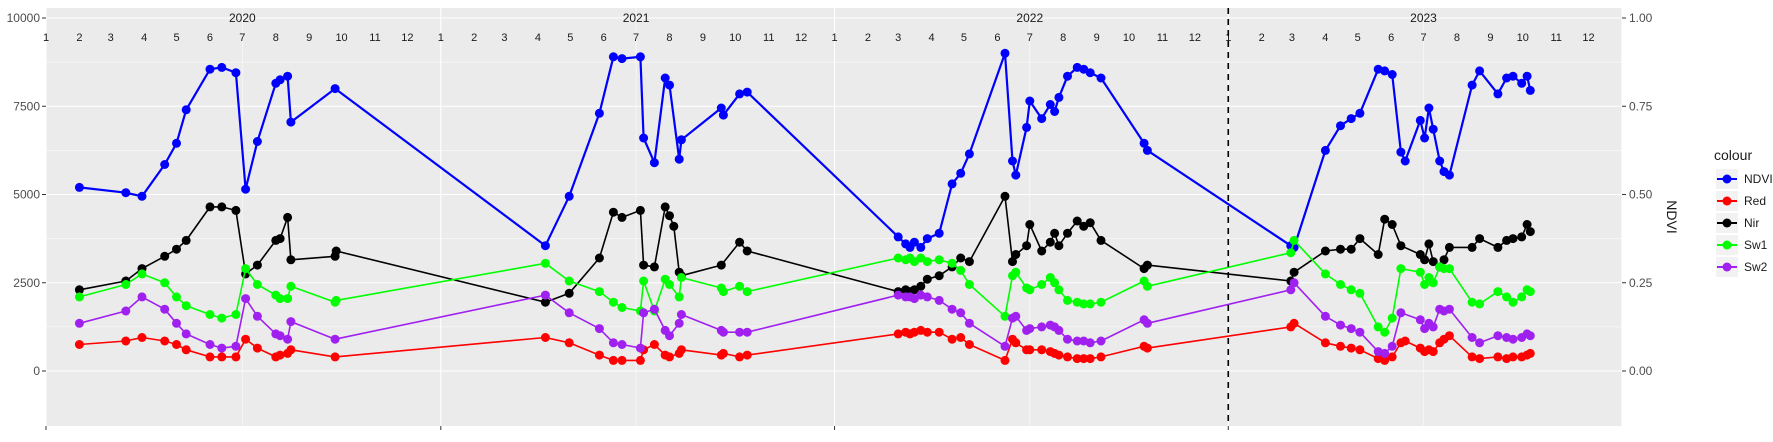 The width and height of the screenshot is (1773, 442). What do you see at coordinates (804, 341) in the screenshot?
I see `series-red` at bounding box center [804, 341].